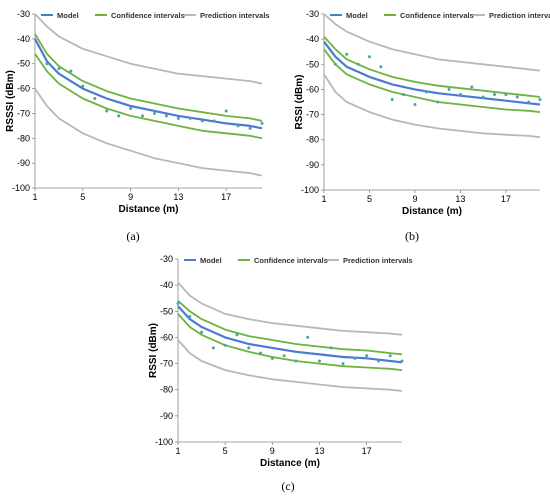 Image resolution: width=550 pixels, height=497 pixels. I want to click on y-tick-label: -50, so click(23, 64).